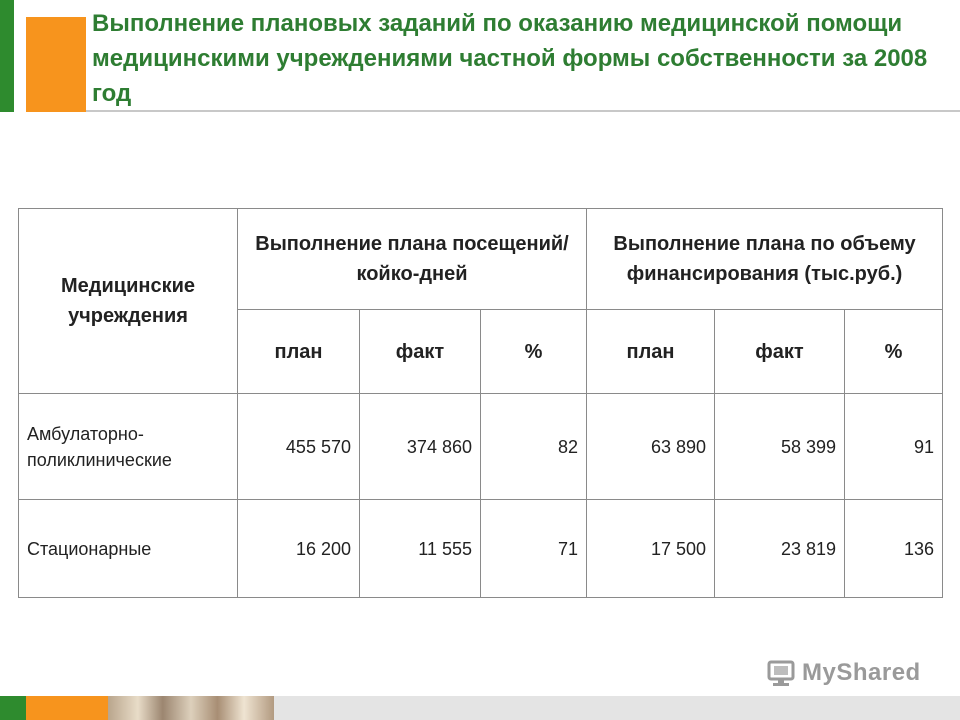 The image size is (960, 720). I want to click on myshared-watermark: MyShared, so click(843, 673).